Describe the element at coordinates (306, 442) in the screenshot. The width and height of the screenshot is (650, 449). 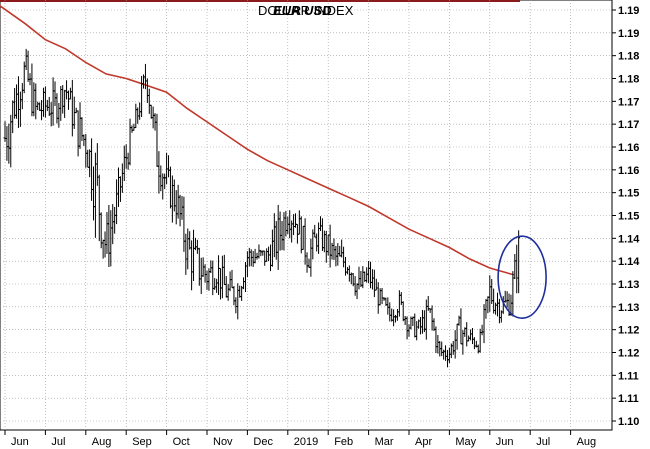
I see `x-tick-label: 2019` at that location.